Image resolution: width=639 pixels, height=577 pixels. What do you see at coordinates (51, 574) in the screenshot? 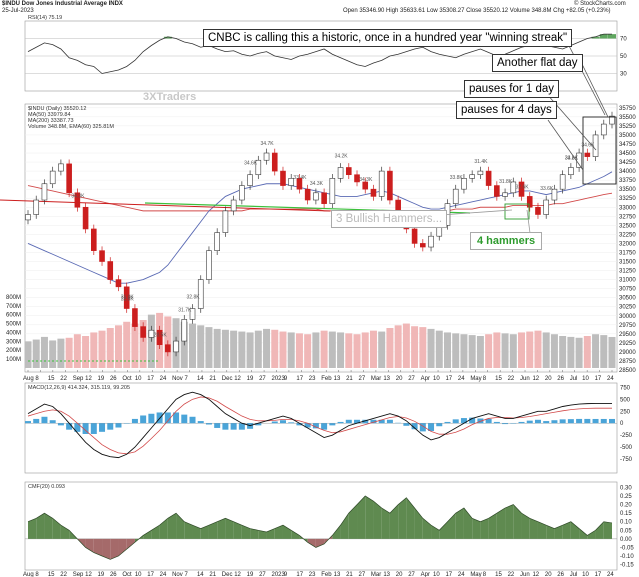
I see `cmf-x-tick-label: 15` at bounding box center [51, 574].